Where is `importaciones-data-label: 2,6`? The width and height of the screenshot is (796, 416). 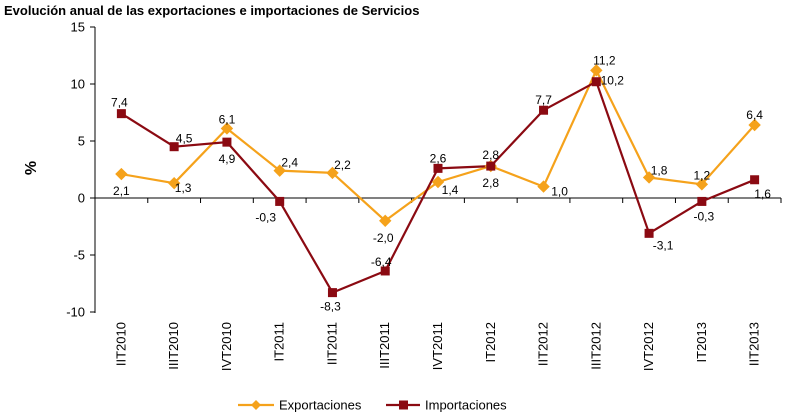
importaciones-data-label: 2,6 is located at coordinates (438, 158).